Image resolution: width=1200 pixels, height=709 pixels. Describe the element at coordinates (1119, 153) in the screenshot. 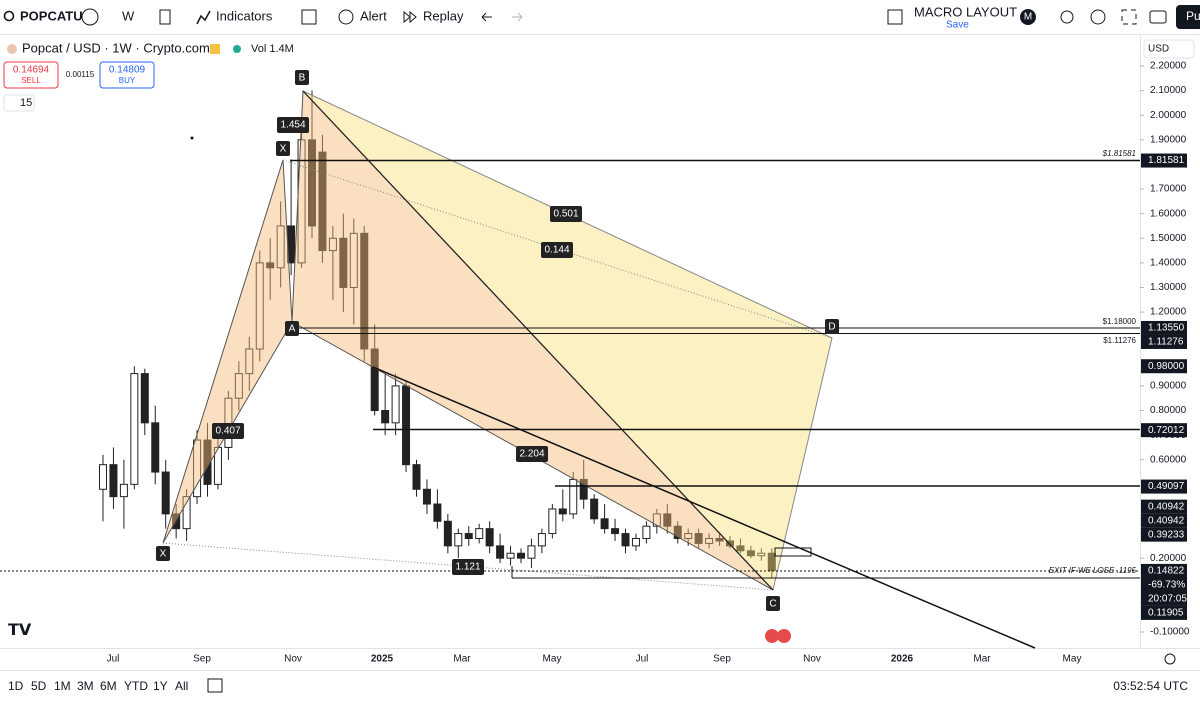

I see `level-note: $1.81581` at that location.